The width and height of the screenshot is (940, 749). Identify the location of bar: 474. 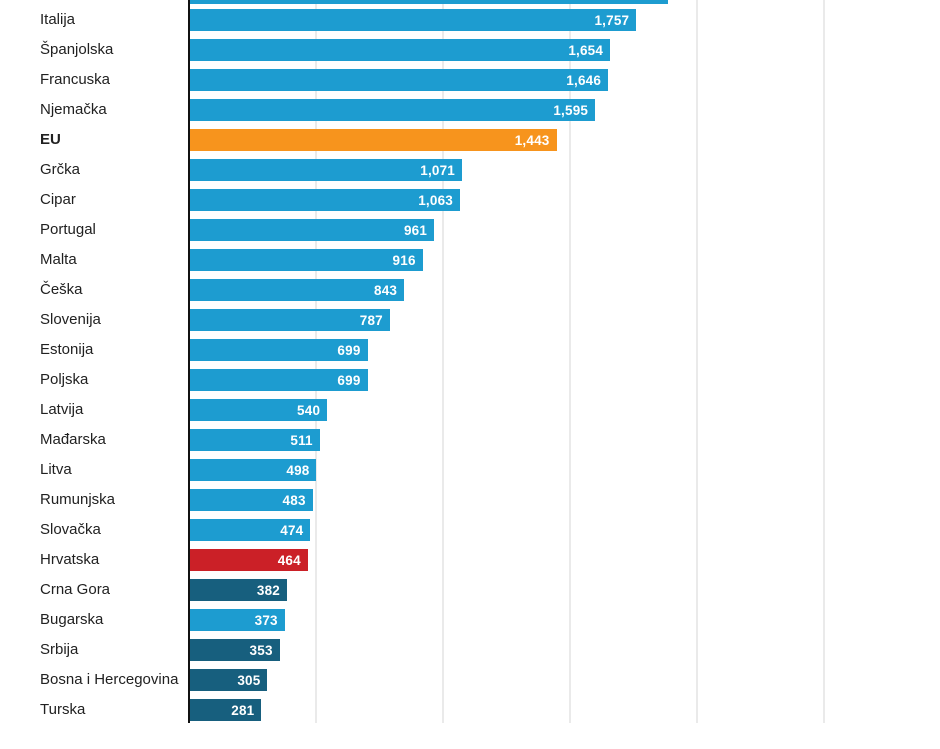
(250, 530).